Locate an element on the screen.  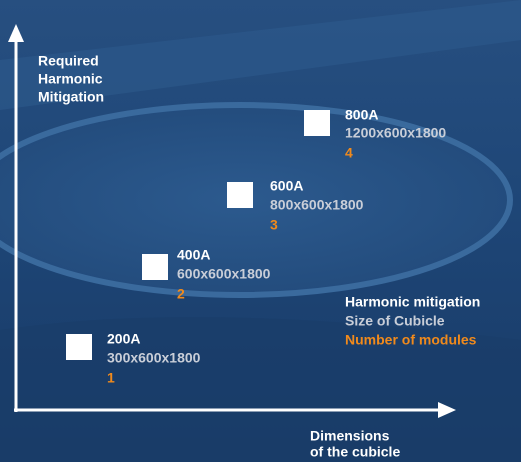
modules: 1 is located at coordinates (111, 378).